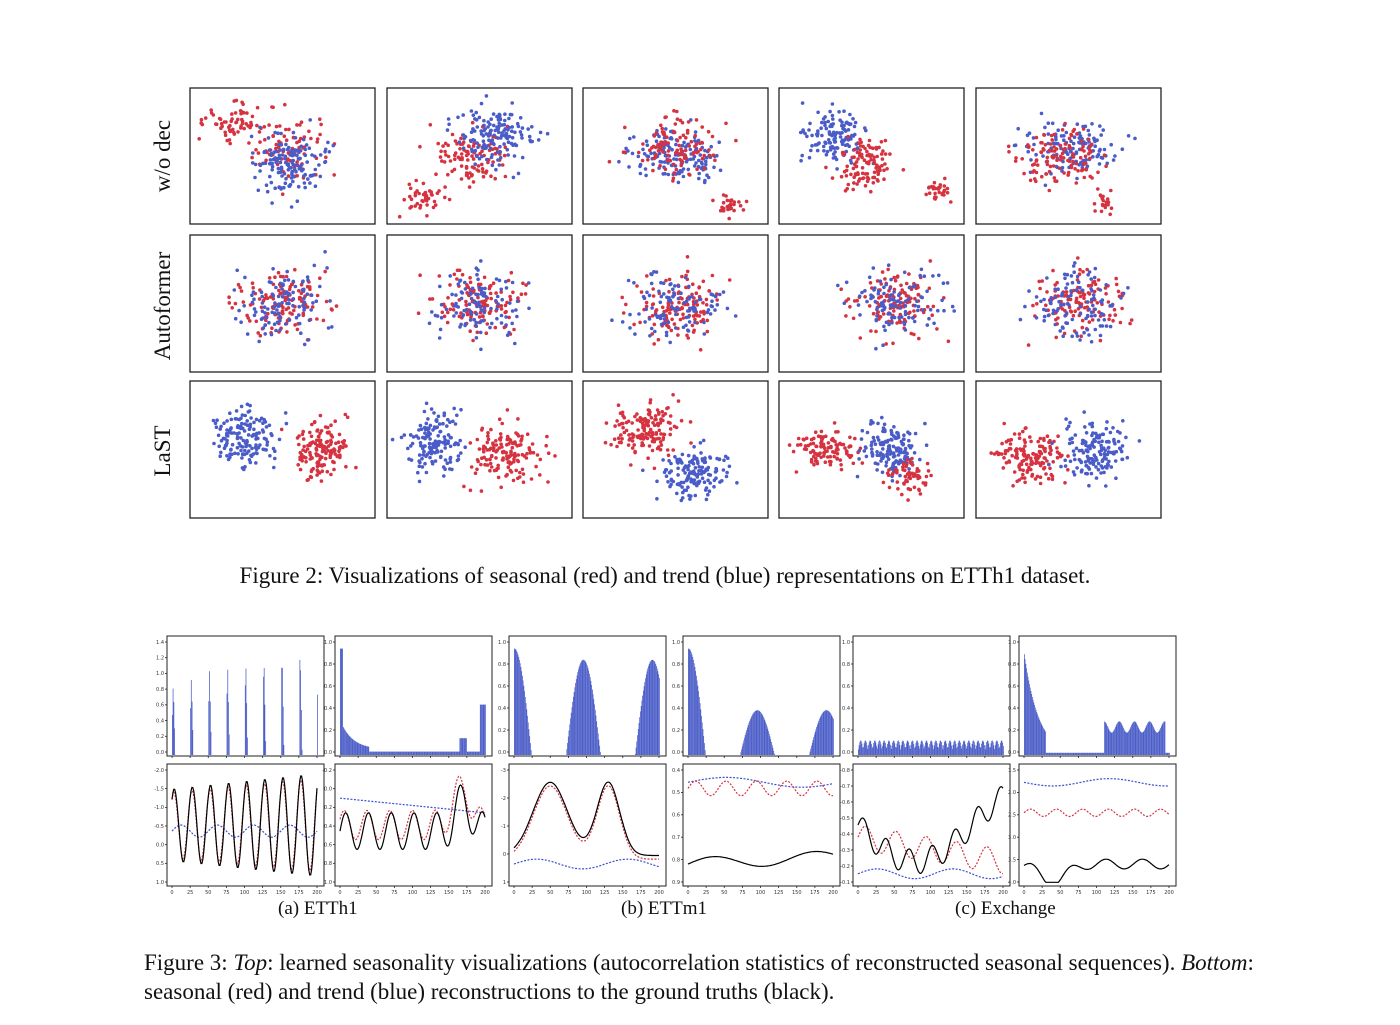  I want to click on x-tick-label: 150, so click(449, 893).